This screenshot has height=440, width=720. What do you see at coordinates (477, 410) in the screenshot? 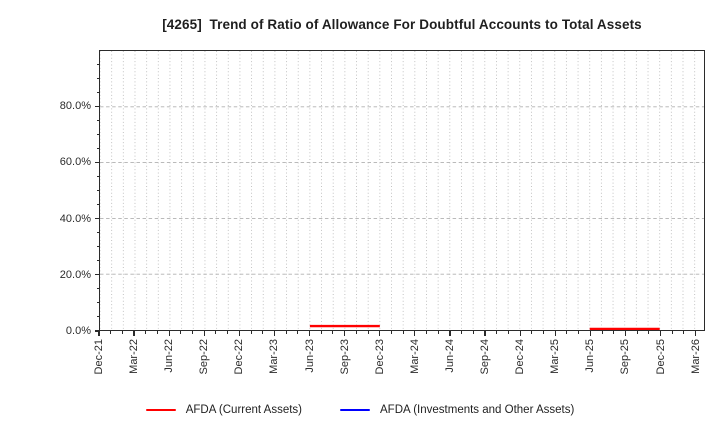
I see `legend-label-afda-investments: AFDA (Investments and Other Assets)` at bounding box center [477, 410].